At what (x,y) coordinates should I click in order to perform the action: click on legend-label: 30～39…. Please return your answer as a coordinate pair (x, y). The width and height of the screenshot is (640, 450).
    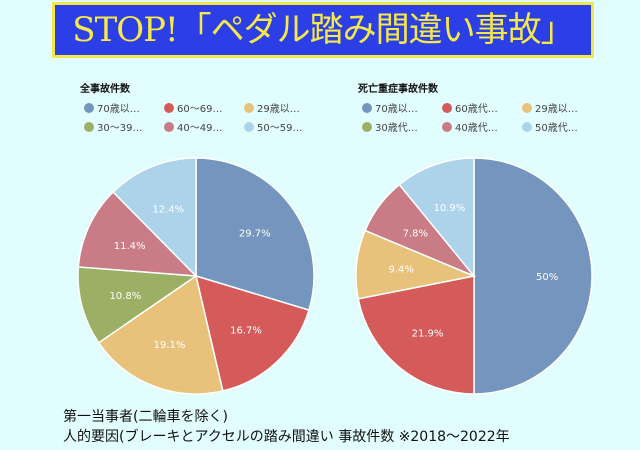
    Looking at the image, I should click on (120, 128).